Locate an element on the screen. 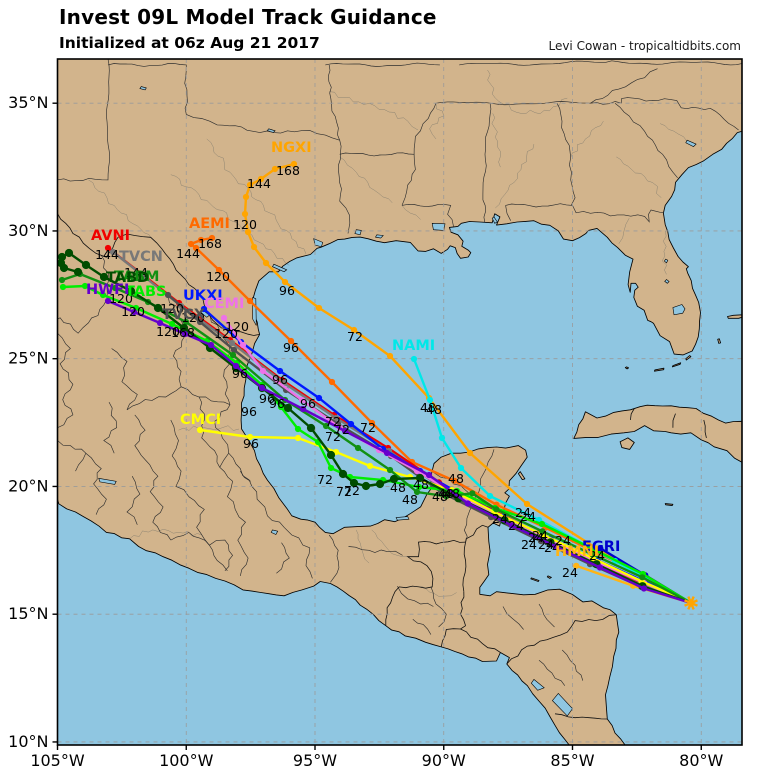 The height and width of the screenshot is (768, 768). hour-label-tvcn: 48 is located at coordinates (421, 484).